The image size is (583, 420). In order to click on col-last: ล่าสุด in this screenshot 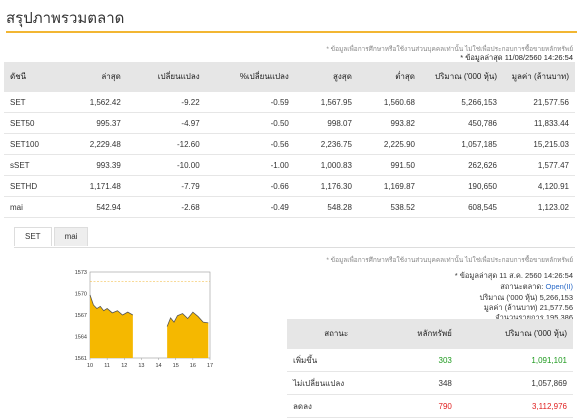, I will do `click(95, 77)`.